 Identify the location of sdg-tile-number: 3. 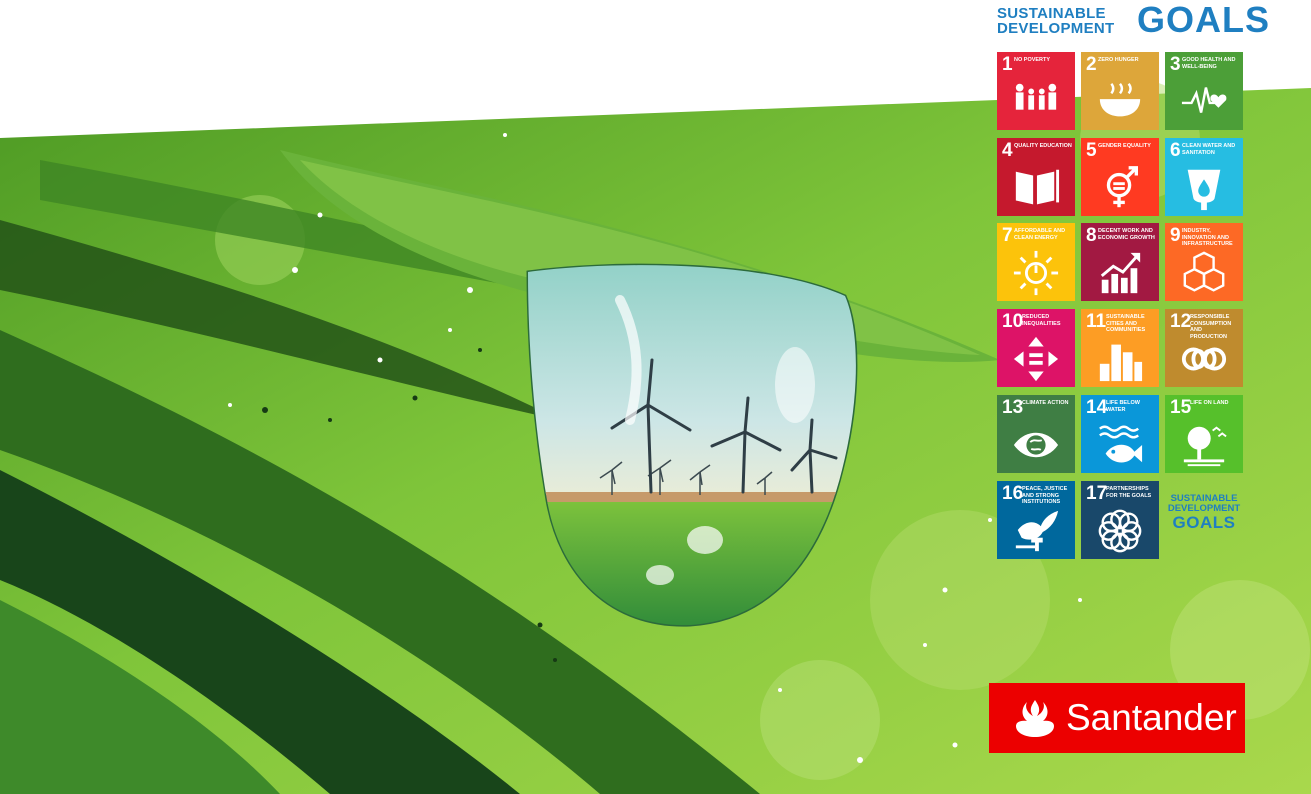
(1175, 64).